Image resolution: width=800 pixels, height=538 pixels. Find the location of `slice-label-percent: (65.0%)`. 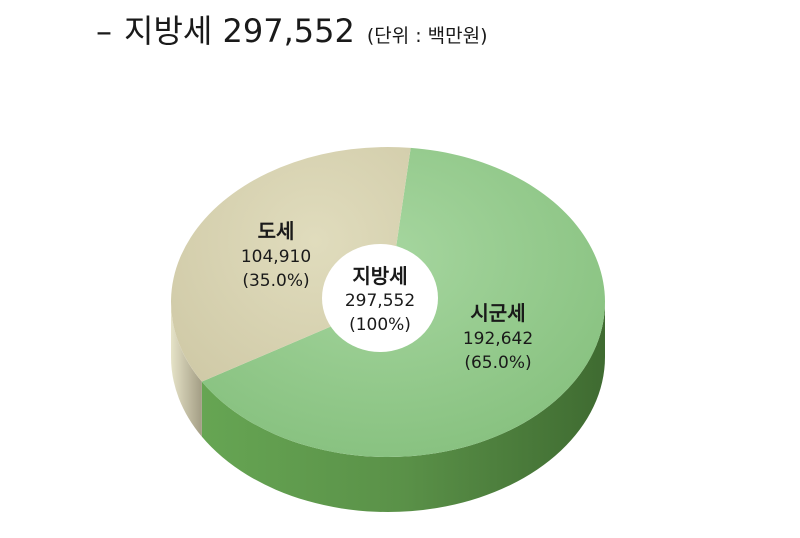

slice-label-percent: (65.0%) is located at coordinates (497, 363).